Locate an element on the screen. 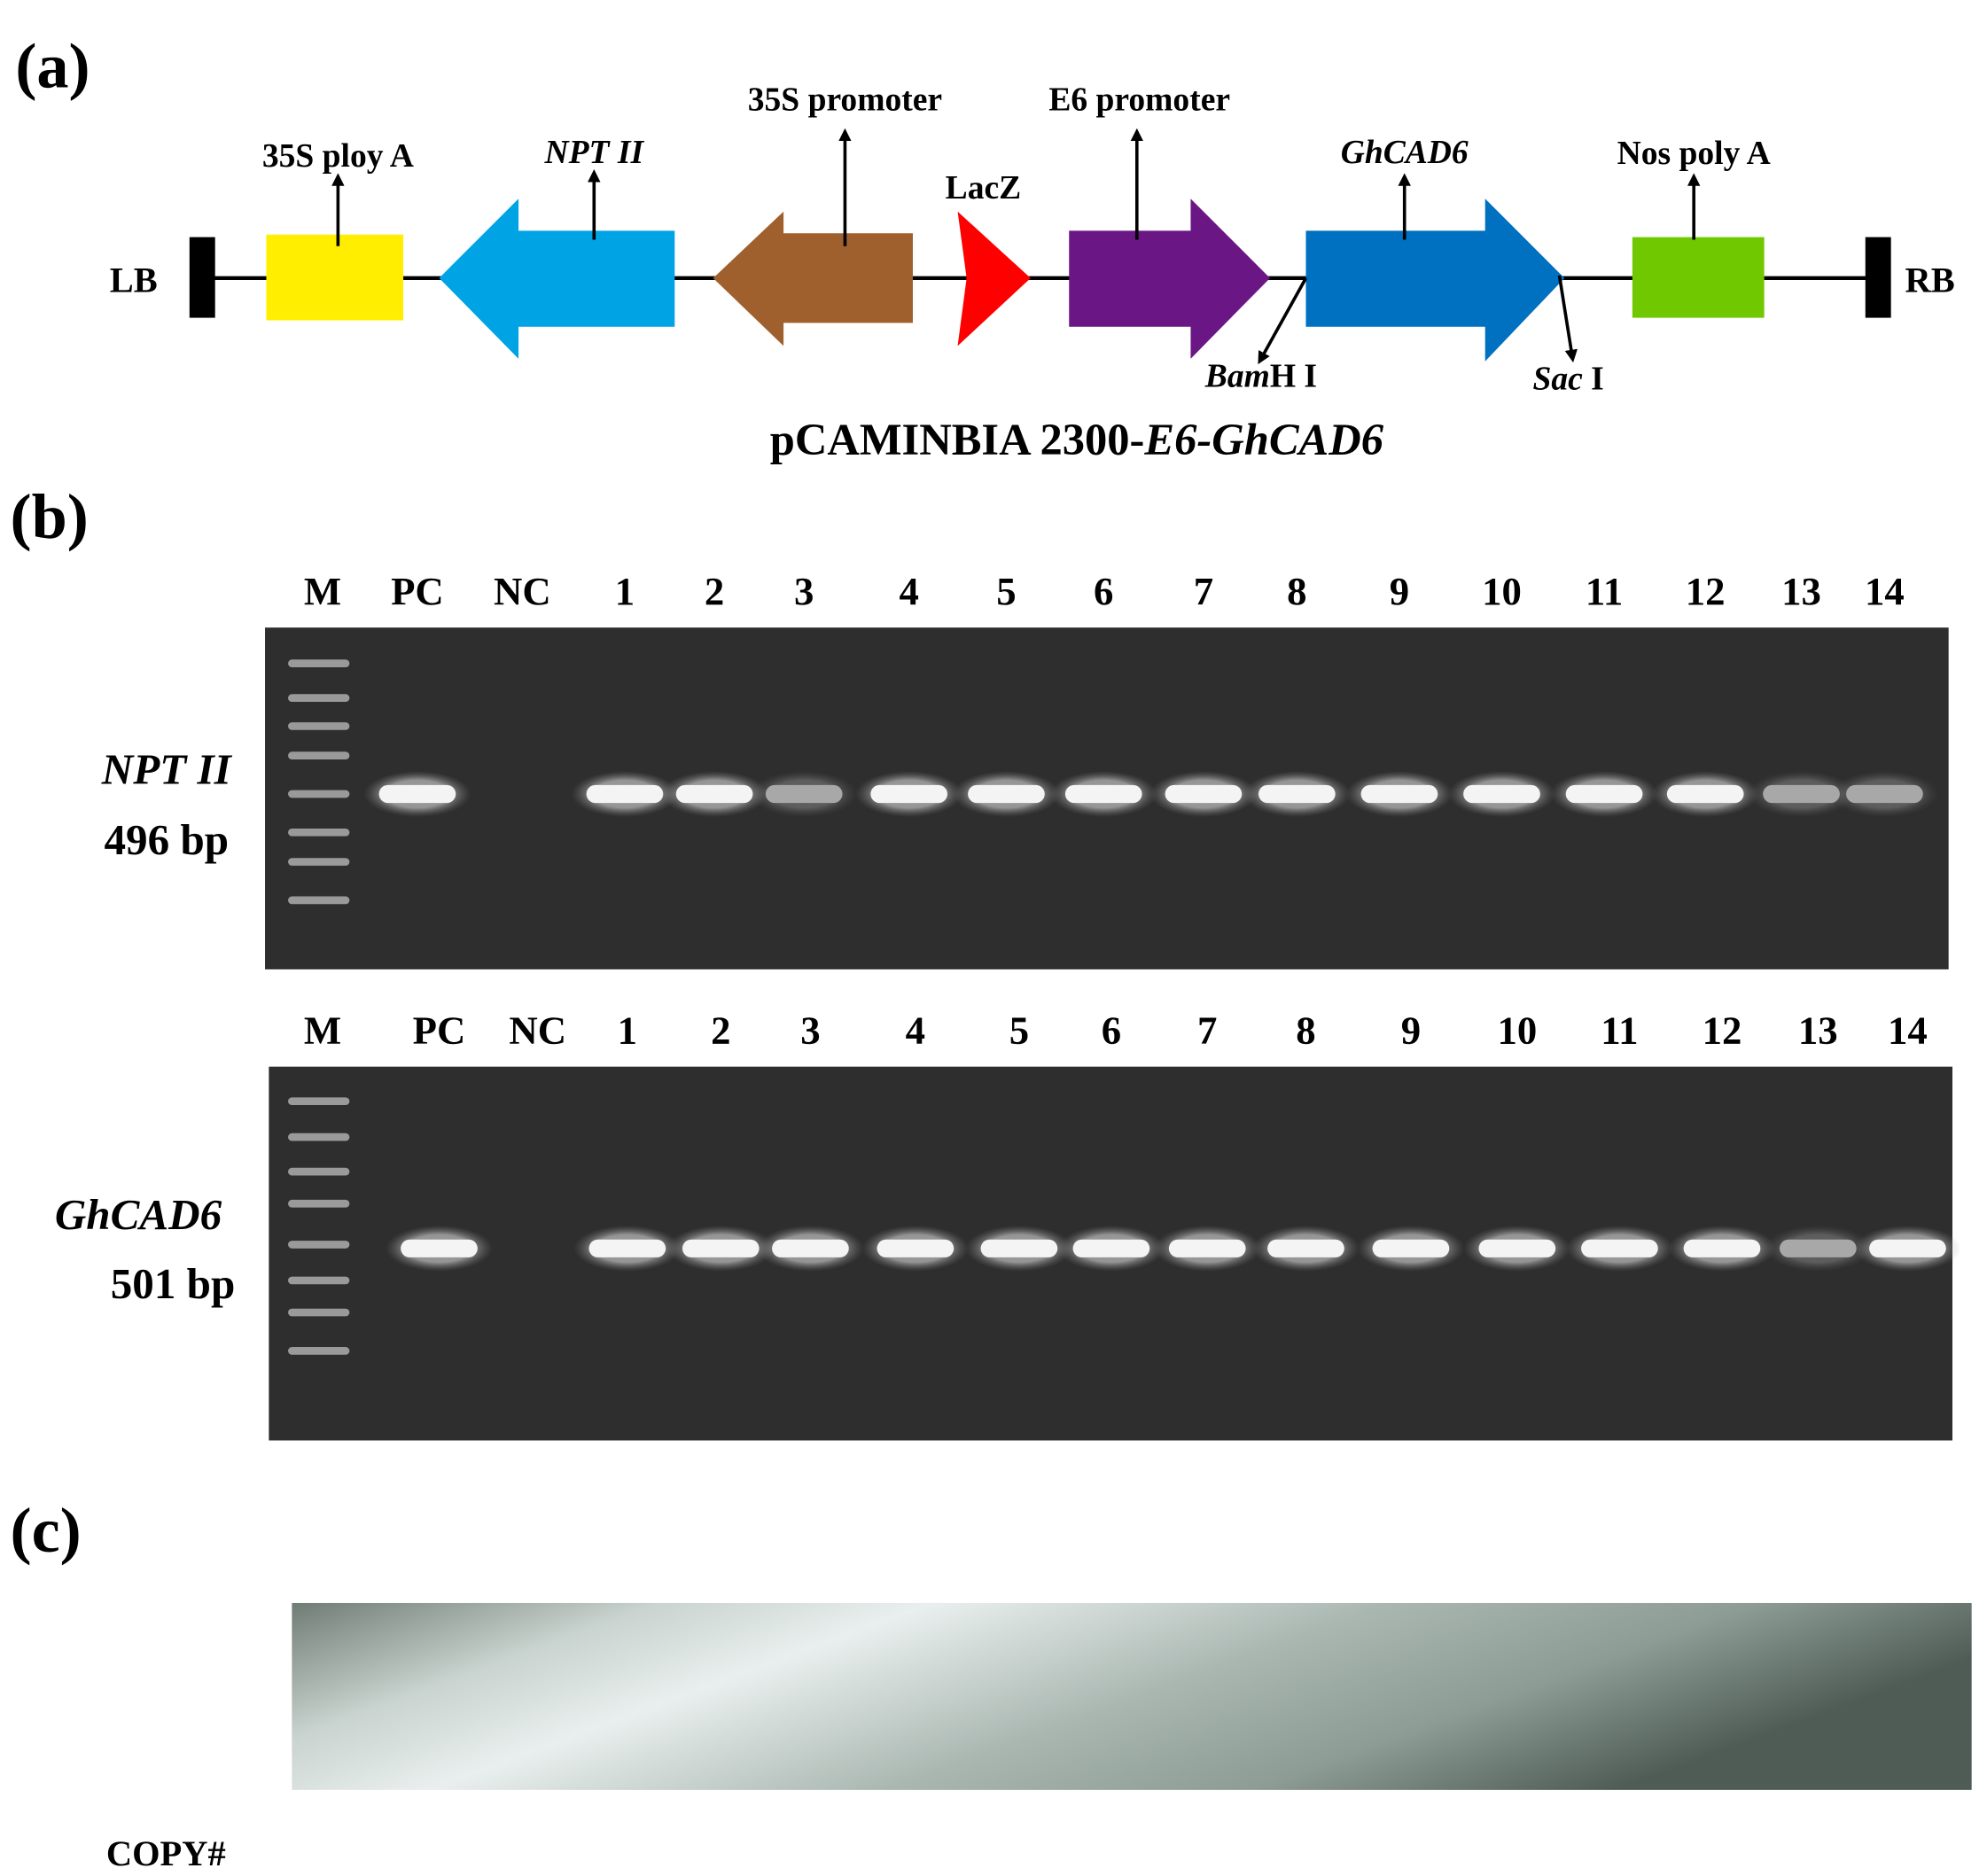 The image size is (1987, 1876). e6-arrow is located at coordinates (1170, 278).